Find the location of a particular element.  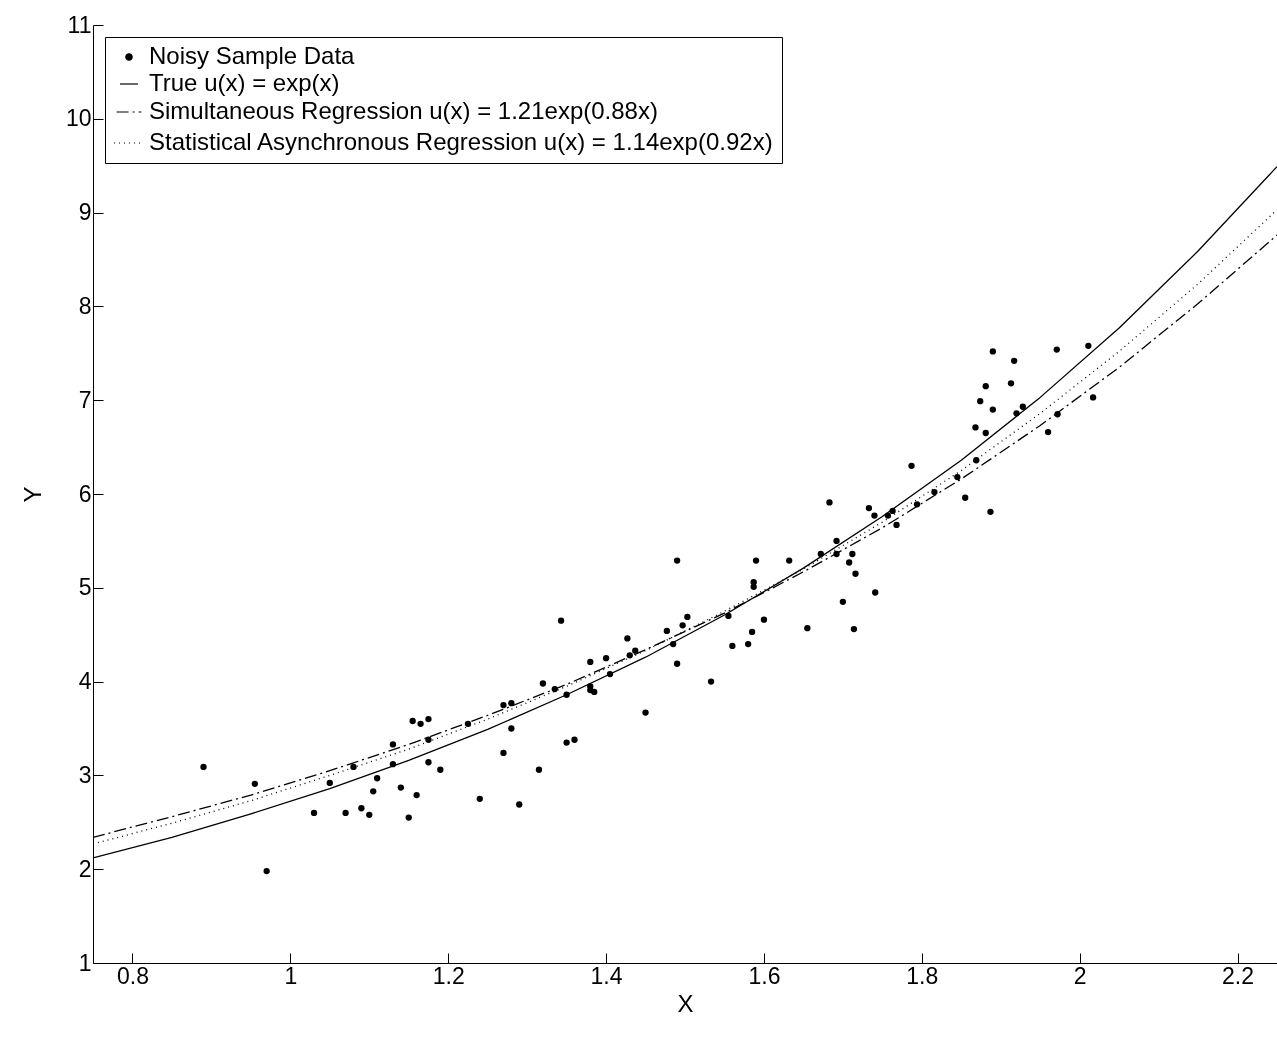

y-tick-label: 8 is located at coordinates (85, 305).